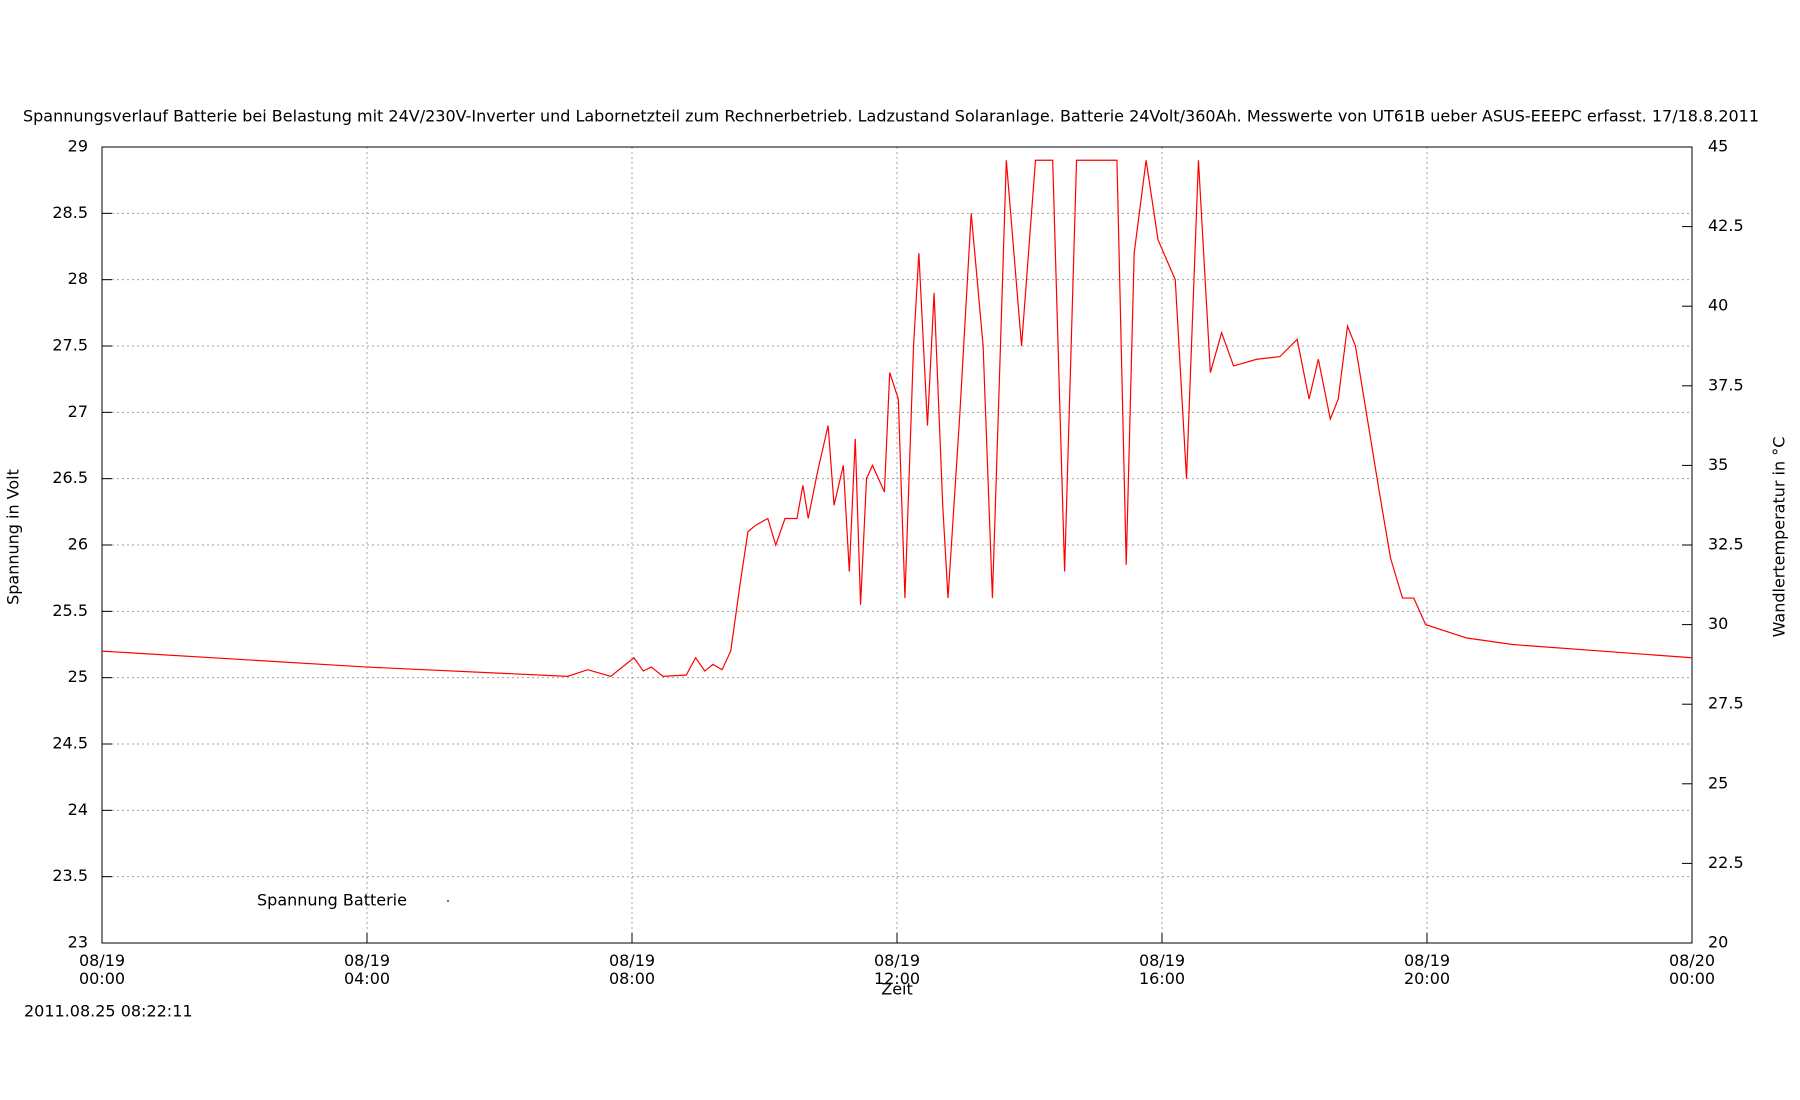  Describe the element at coordinates (108, 1011) in the screenshot. I see `timestamp: 2011.08.25 08:22:11` at that location.